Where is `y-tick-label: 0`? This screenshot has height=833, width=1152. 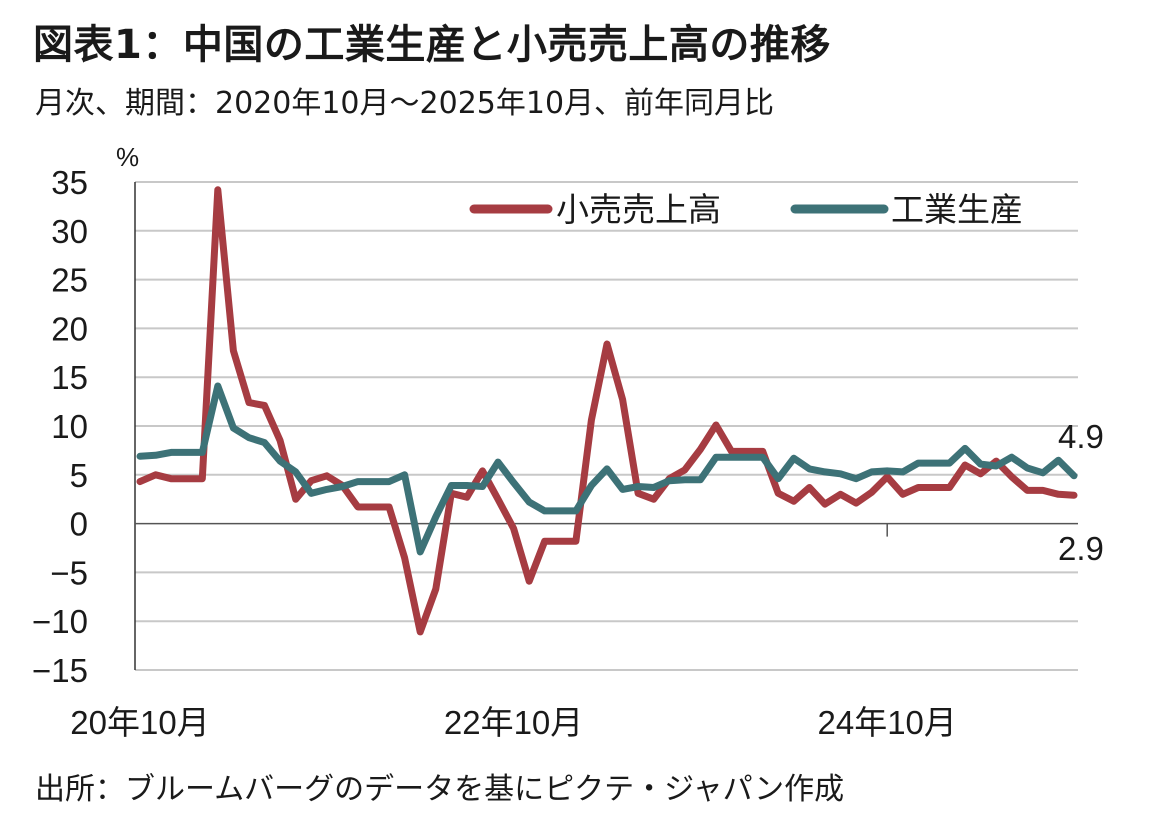 y-tick-label: 0 is located at coordinates (79, 524).